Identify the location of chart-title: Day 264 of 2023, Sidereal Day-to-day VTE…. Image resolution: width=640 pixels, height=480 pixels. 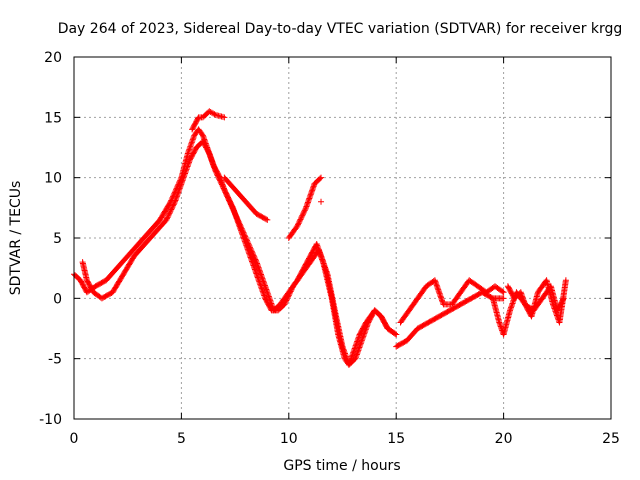
(340, 29).